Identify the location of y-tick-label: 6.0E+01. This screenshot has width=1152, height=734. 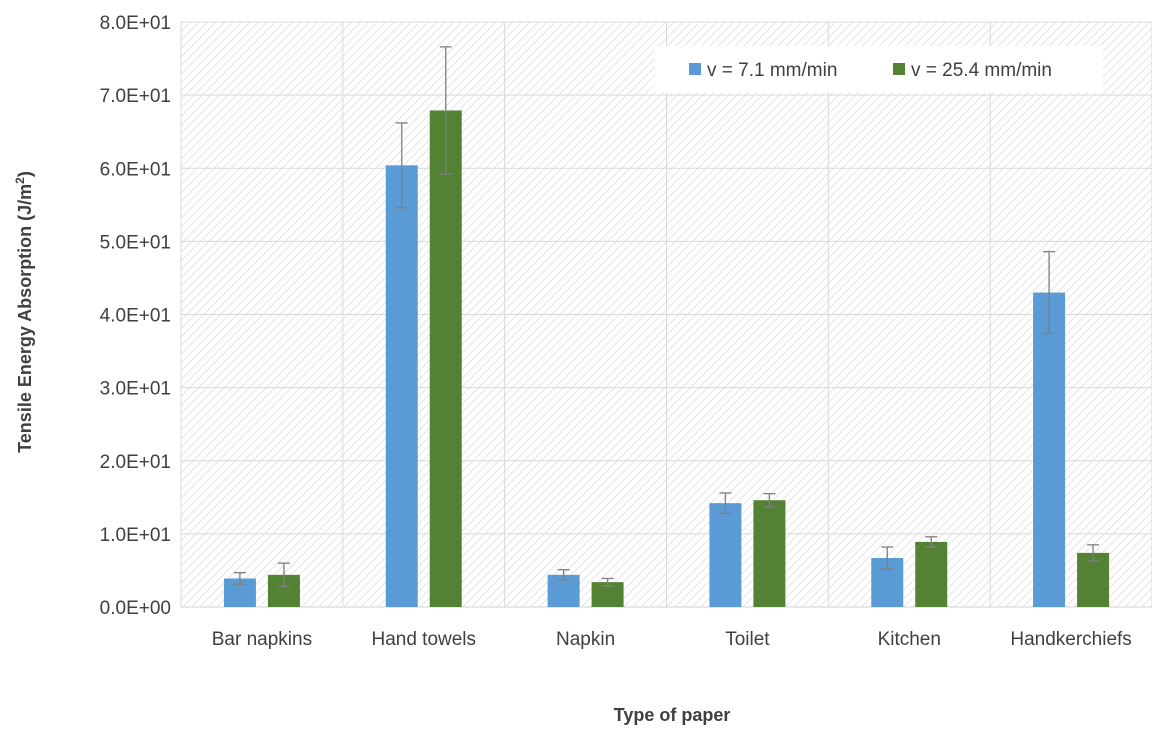
(135, 169).